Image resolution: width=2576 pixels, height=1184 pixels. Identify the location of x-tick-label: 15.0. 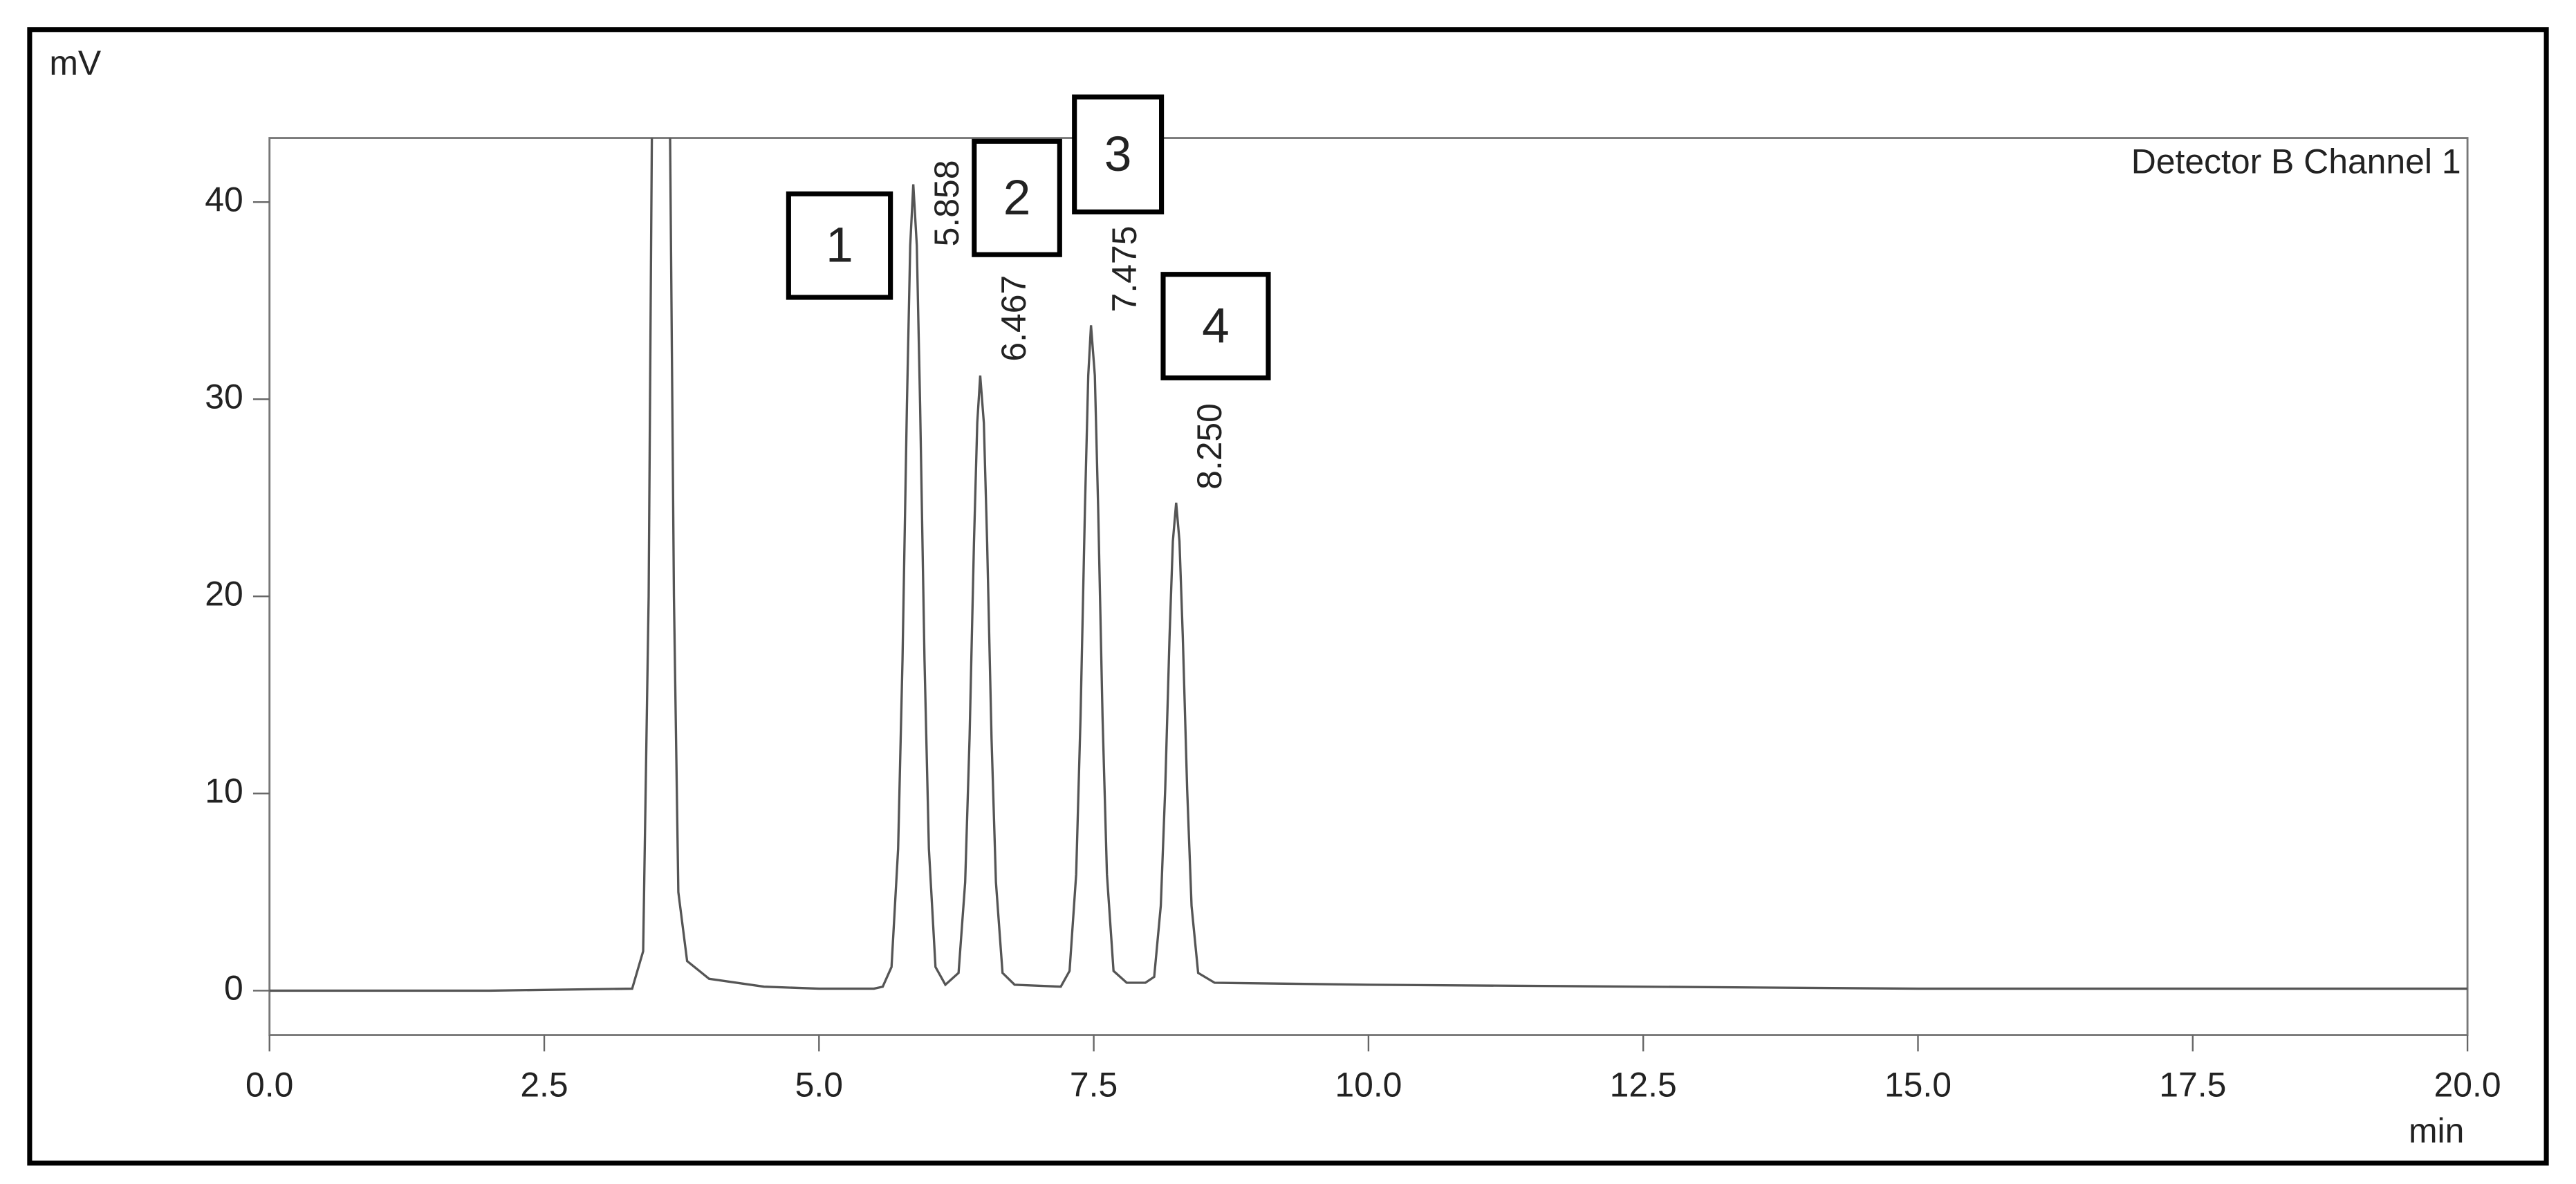
(1918, 1085).